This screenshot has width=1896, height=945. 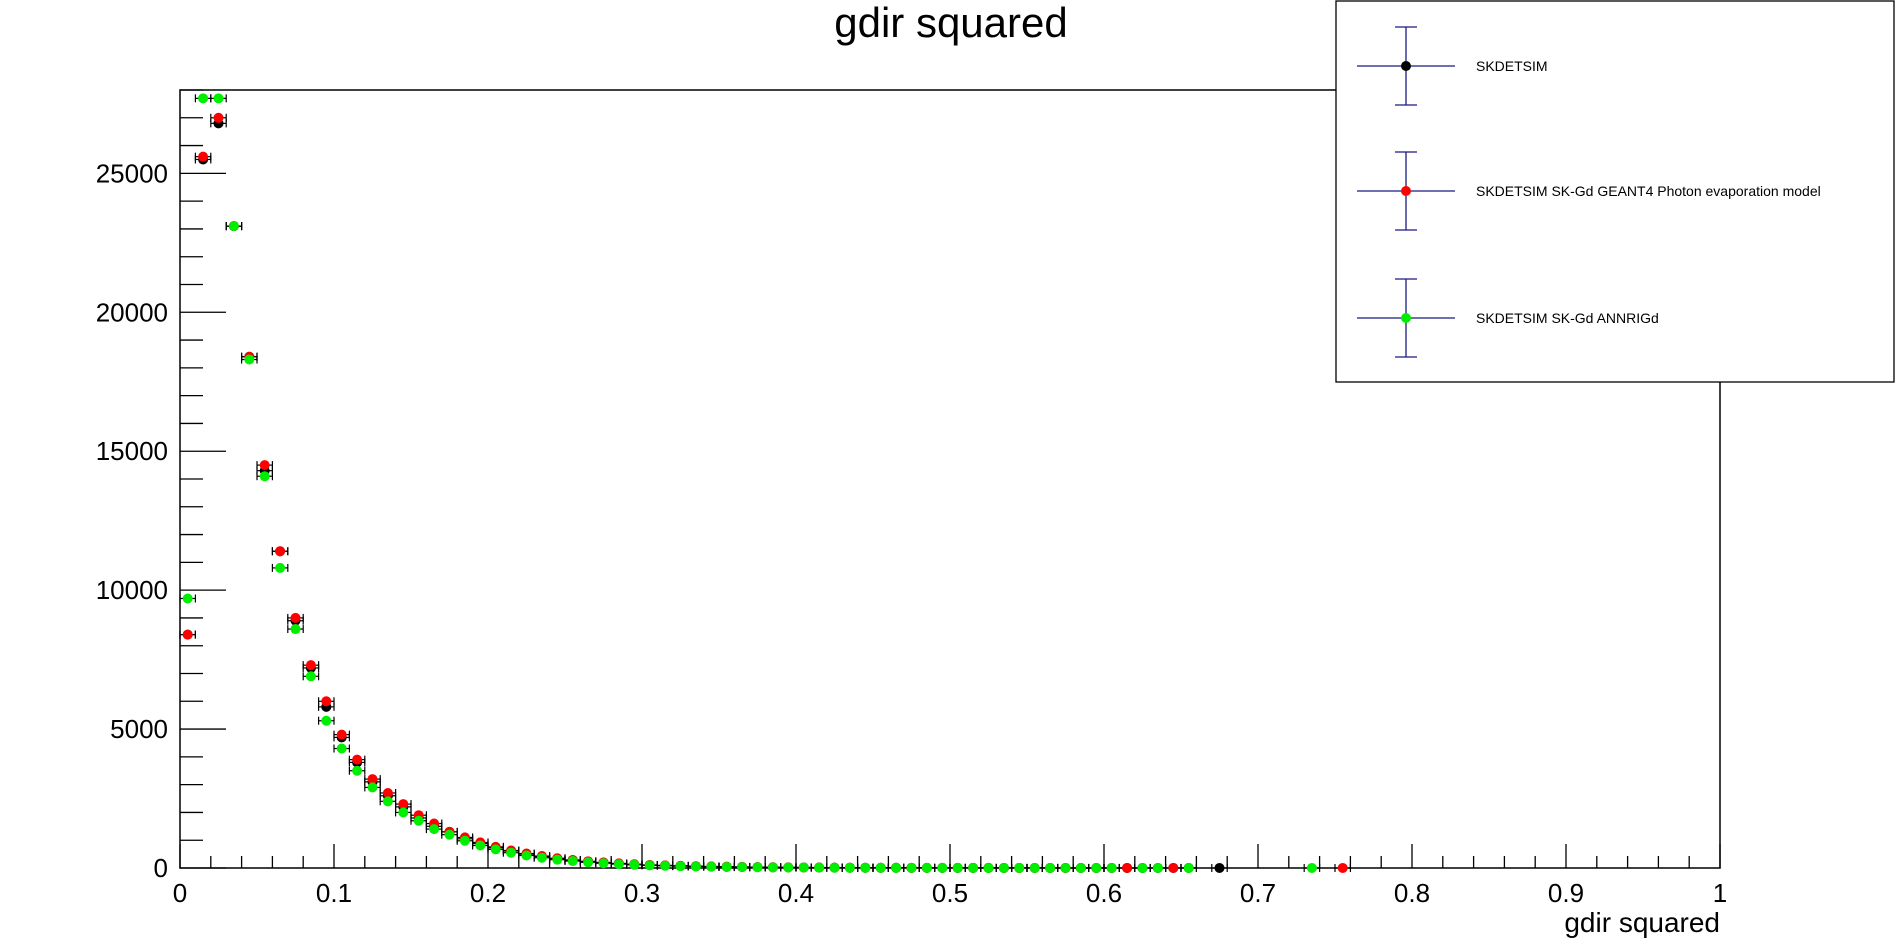 I want to click on x-tick-label: 0.7, so click(x=1258, y=893).